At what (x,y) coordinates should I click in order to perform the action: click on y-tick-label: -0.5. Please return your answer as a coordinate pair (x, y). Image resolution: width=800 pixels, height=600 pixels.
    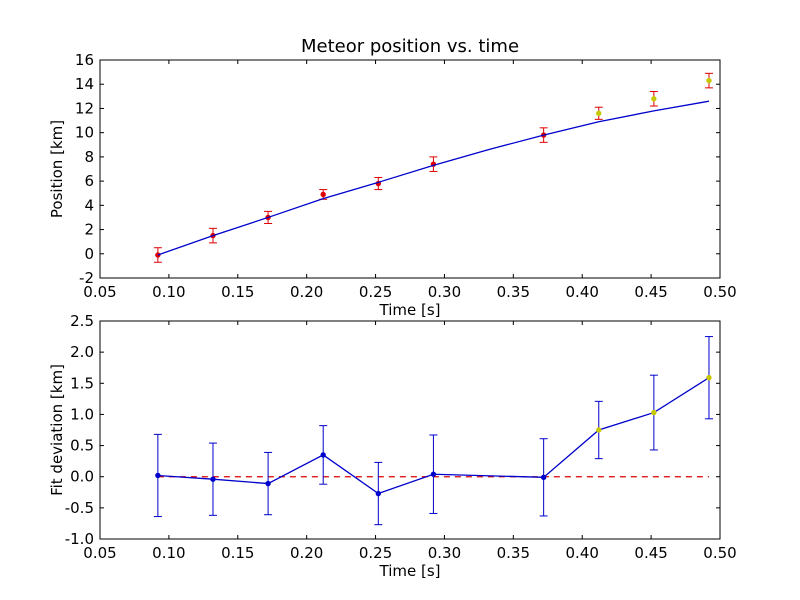
    Looking at the image, I should click on (79, 508).